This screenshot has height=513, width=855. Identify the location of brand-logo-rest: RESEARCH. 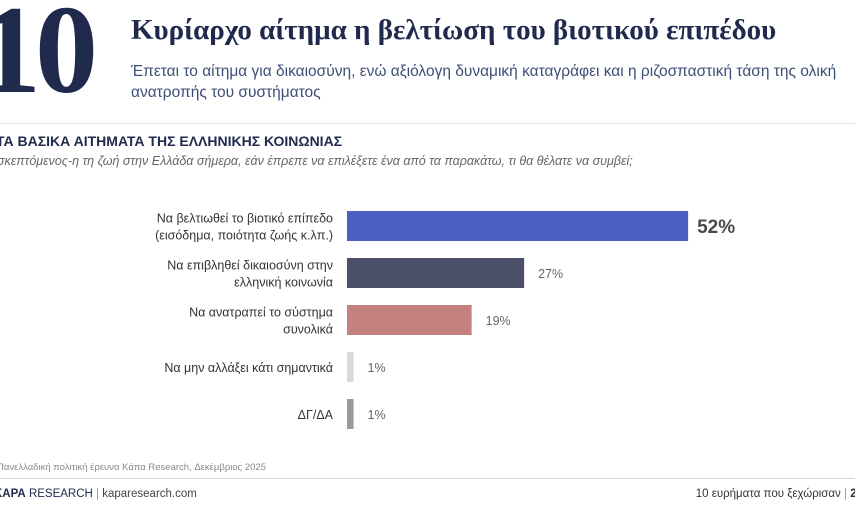
(60, 494).